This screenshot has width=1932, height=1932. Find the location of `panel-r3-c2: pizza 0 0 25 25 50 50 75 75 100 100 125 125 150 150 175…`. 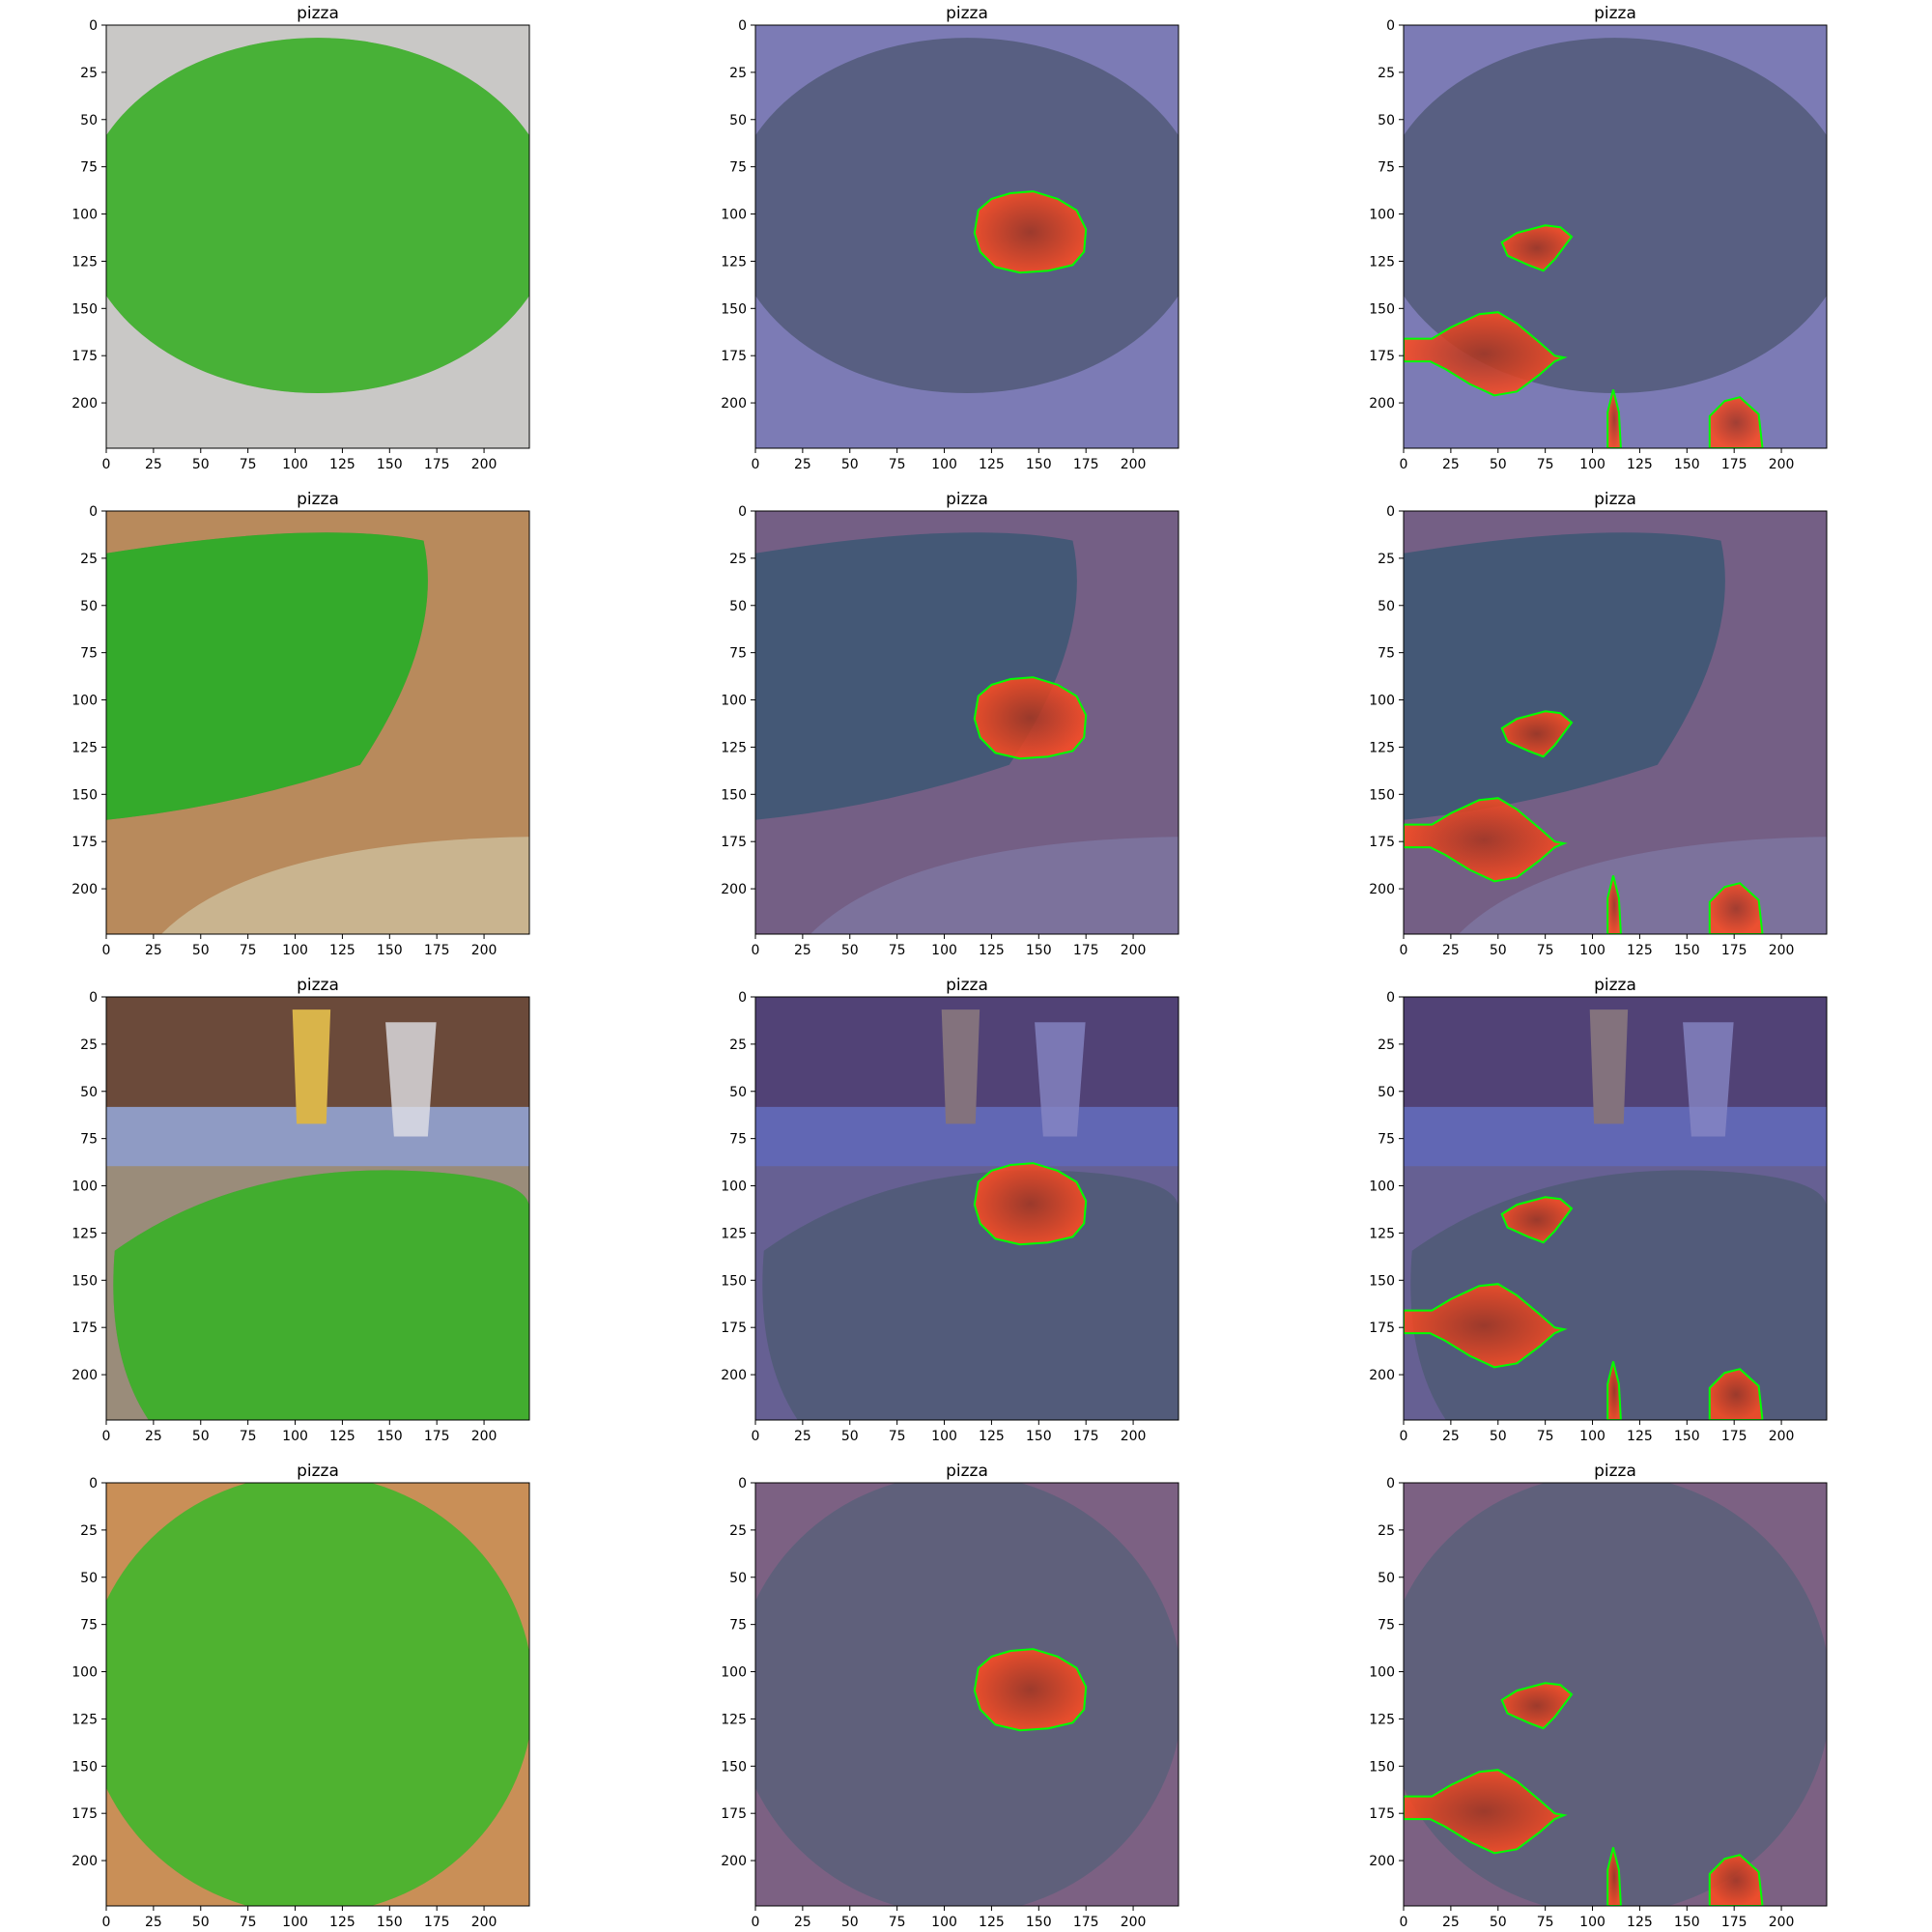

panel-r3-c2: pizza 0 0 25 25 50 50 75 75 100 100 125 125 150 150 175… is located at coordinates (950, 1210).